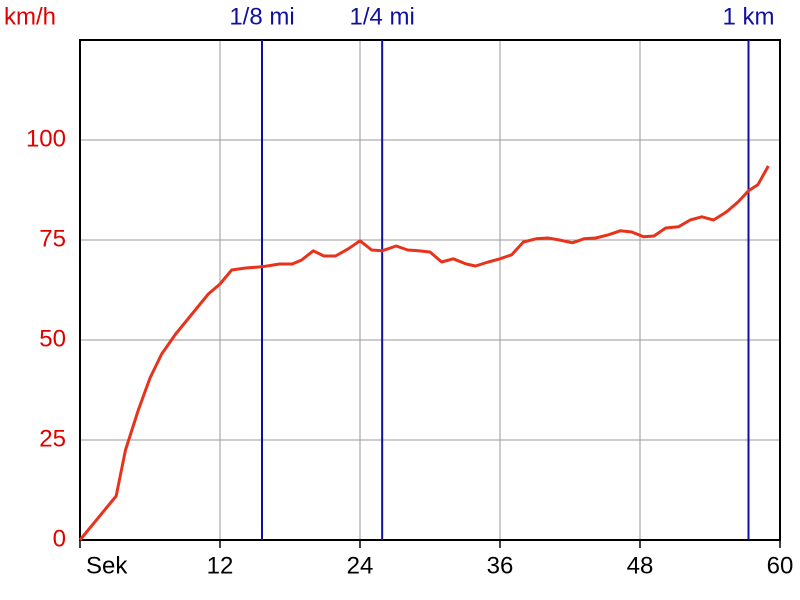  What do you see at coordinates (381, 16) in the screenshot?
I see `distance-marker-label: 1/4 mi` at bounding box center [381, 16].